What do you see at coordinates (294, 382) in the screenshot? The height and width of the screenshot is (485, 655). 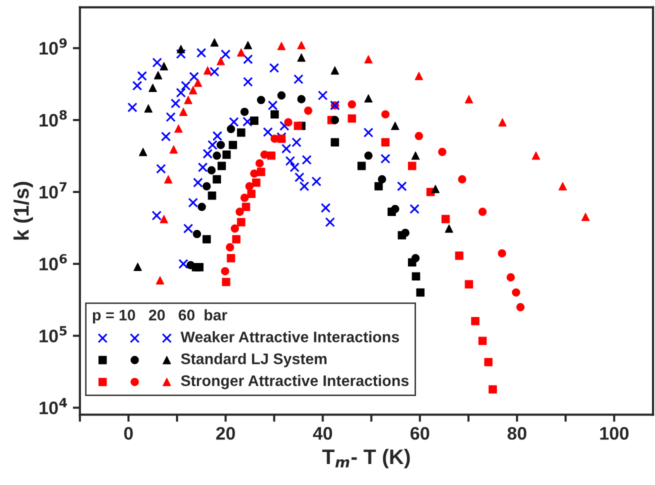 I see `legend-label: Stronger Attractive Interactions` at bounding box center [294, 382].